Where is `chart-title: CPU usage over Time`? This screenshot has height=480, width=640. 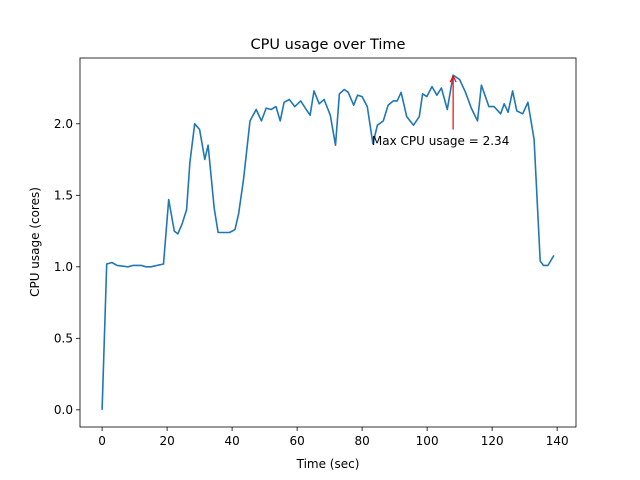 chart-title: CPU usage over Time is located at coordinates (328, 45).